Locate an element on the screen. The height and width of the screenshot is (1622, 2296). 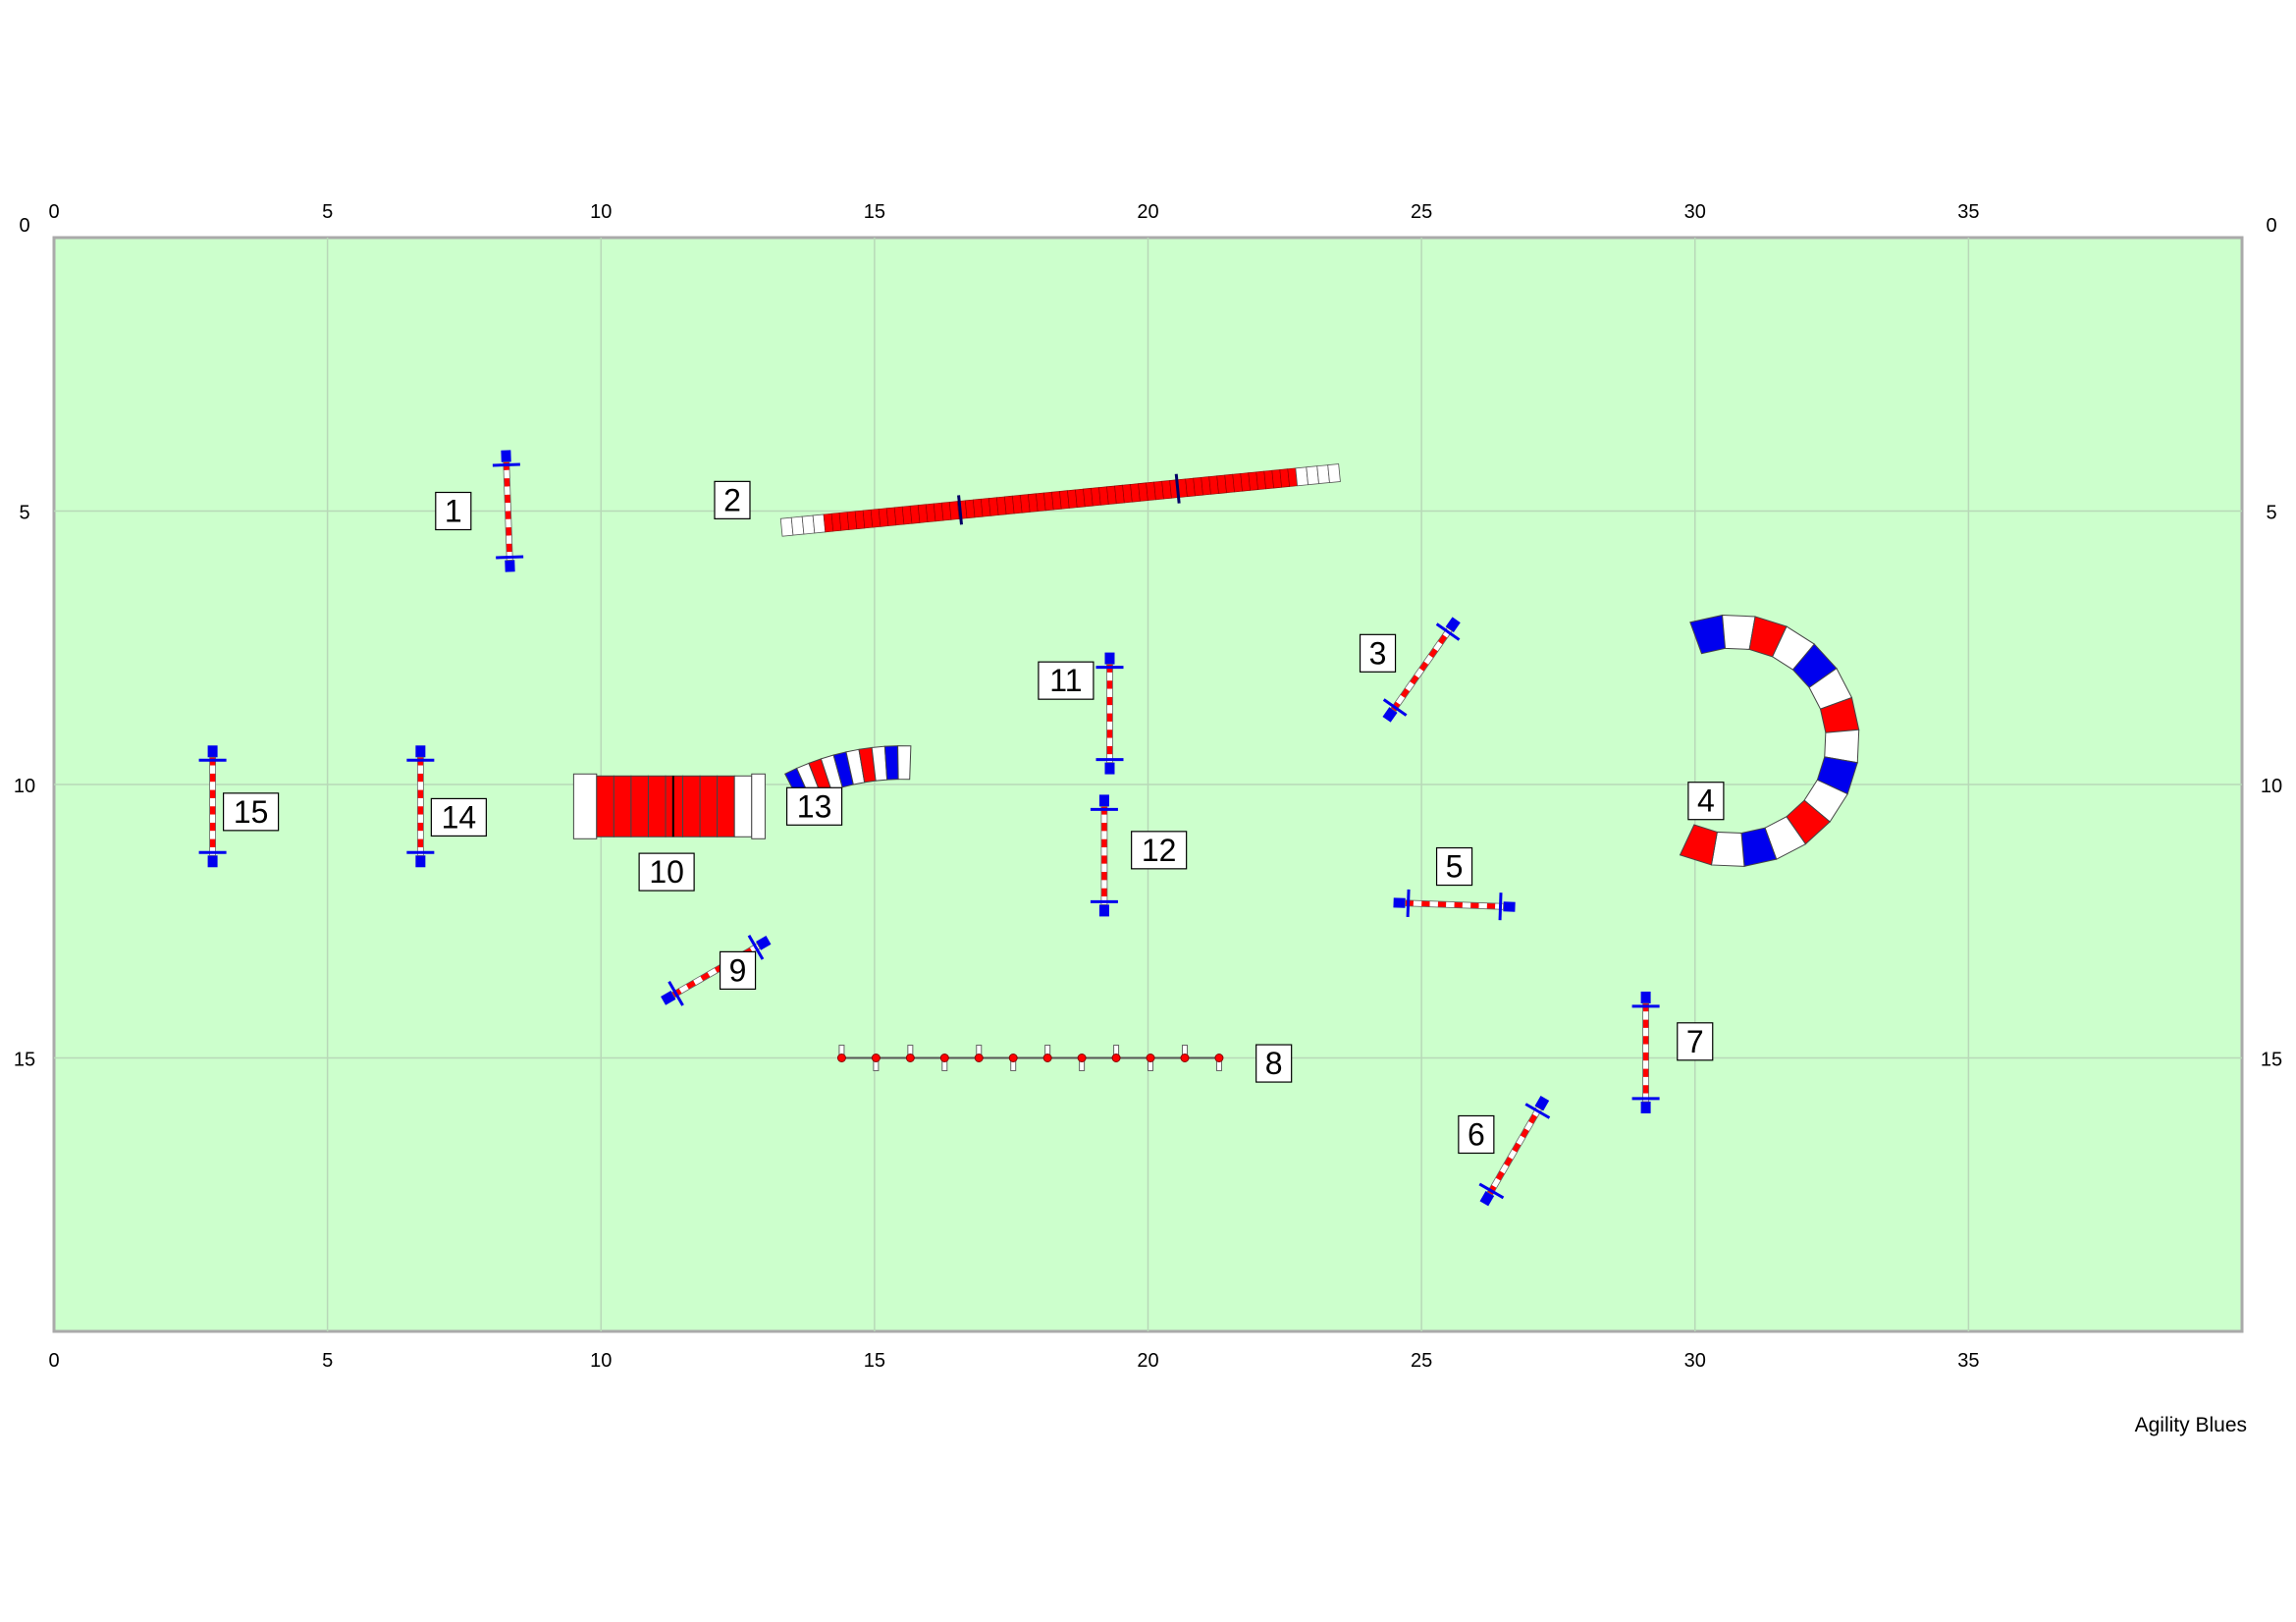
x-tick-label-top: 15 is located at coordinates (874, 212).